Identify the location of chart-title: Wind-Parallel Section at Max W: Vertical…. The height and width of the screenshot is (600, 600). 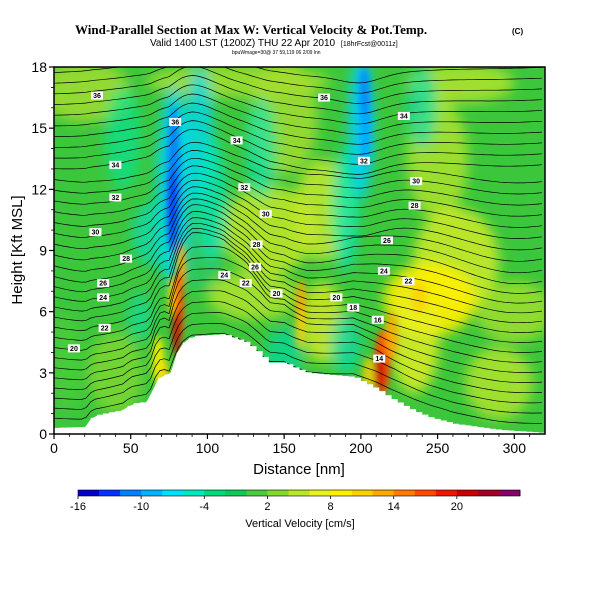
(251, 29).